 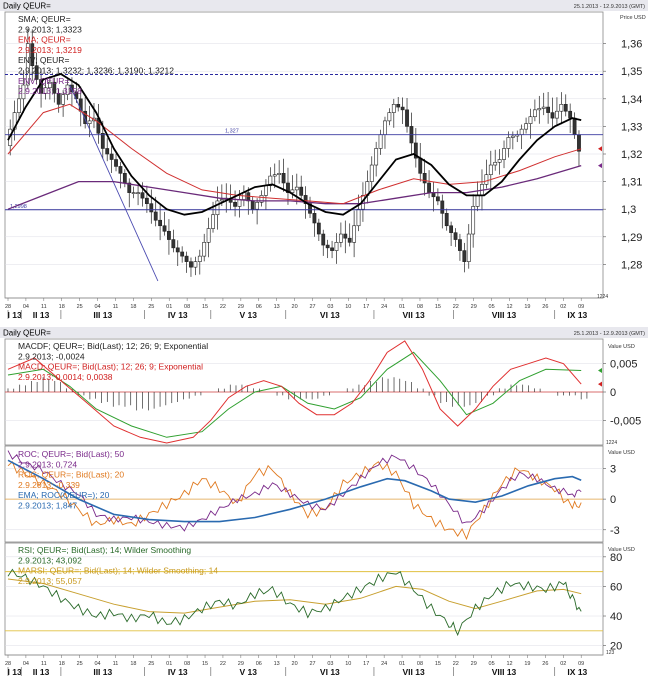 What do you see at coordinates (414, 315) in the screenshot?
I see `month-label: VII 13` at bounding box center [414, 315].